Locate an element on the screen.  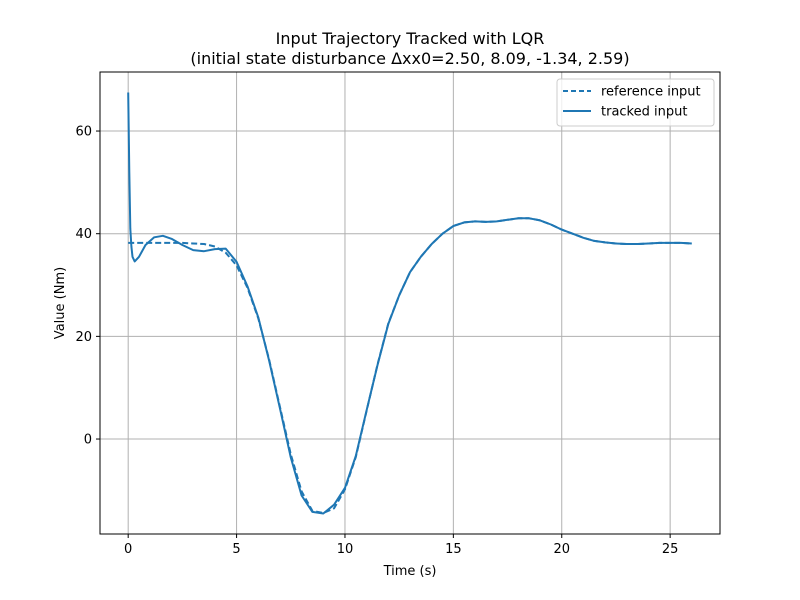
x-axis-label: Time (s) is located at coordinates (410, 571).